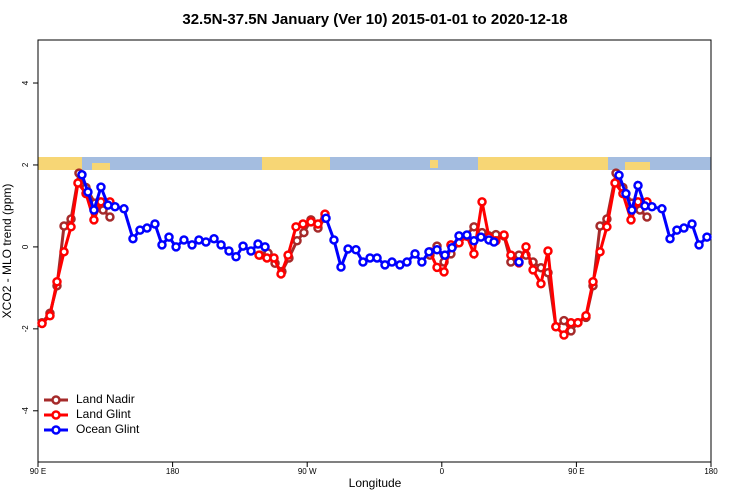 The width and height of the screenshot is (750, 500). What do you see at coordinates (25, 411) in the screenshot?
I see `y-tick-label: -4` at bounding box center [25, 411].